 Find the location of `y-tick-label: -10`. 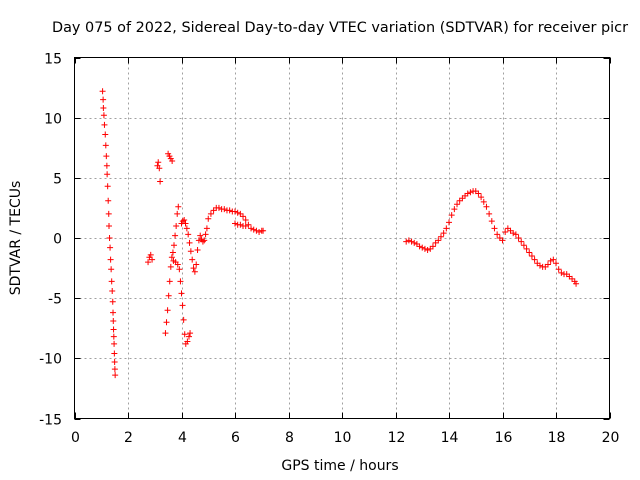

y-tick-label: -10 is located at coordinates (50, 360).